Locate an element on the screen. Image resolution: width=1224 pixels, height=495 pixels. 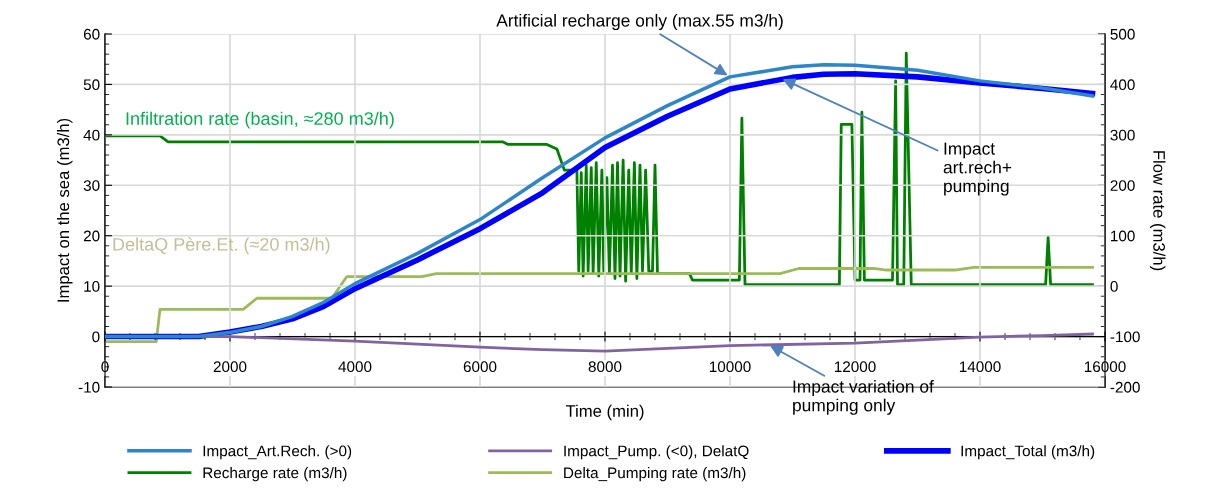
legend-label: Impact_Pump. (<0), DelatQ is located at coordinates (656, 452).